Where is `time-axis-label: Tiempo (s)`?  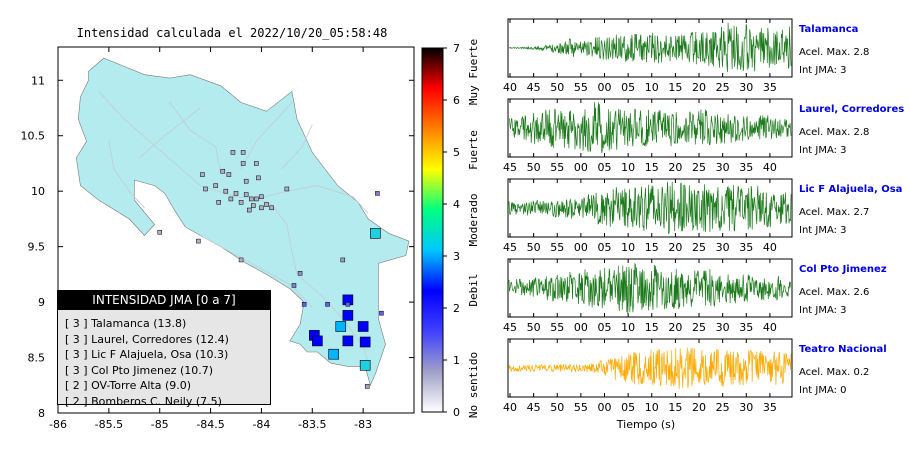 time-axis-label: Tiempo (s) is located at coordinates (645, 424).